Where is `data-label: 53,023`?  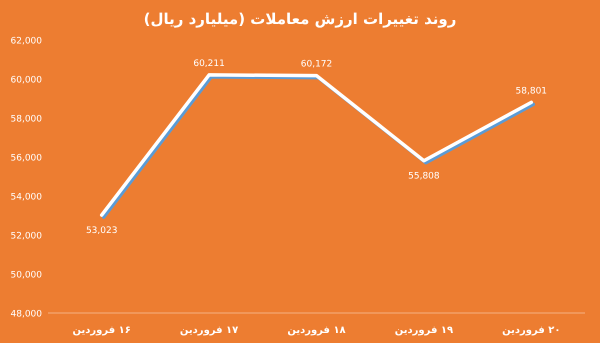 data-label: 53,023 is located at coordinates (102, 231).